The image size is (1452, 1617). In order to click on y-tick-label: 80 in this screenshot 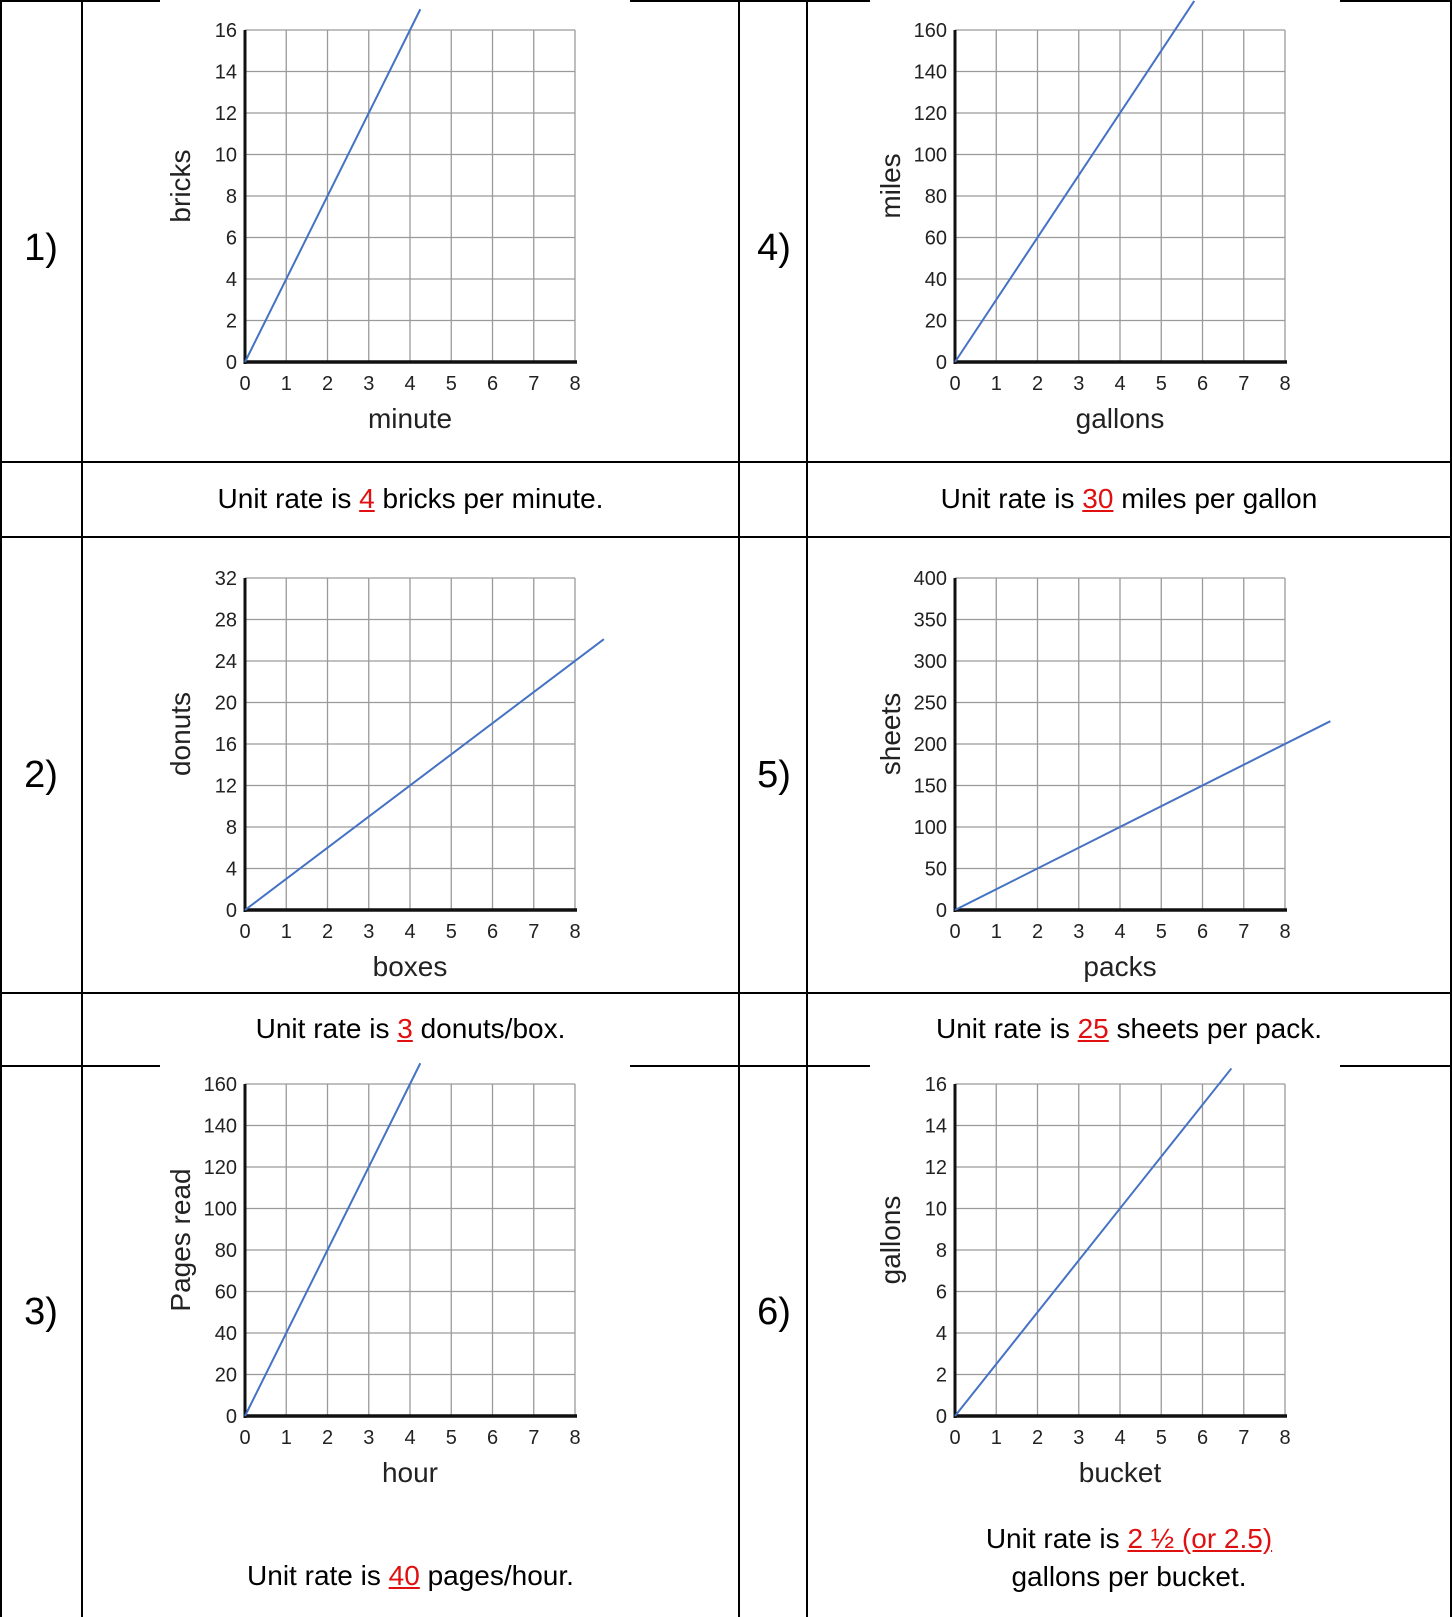, I will do `click(936, 197)`.